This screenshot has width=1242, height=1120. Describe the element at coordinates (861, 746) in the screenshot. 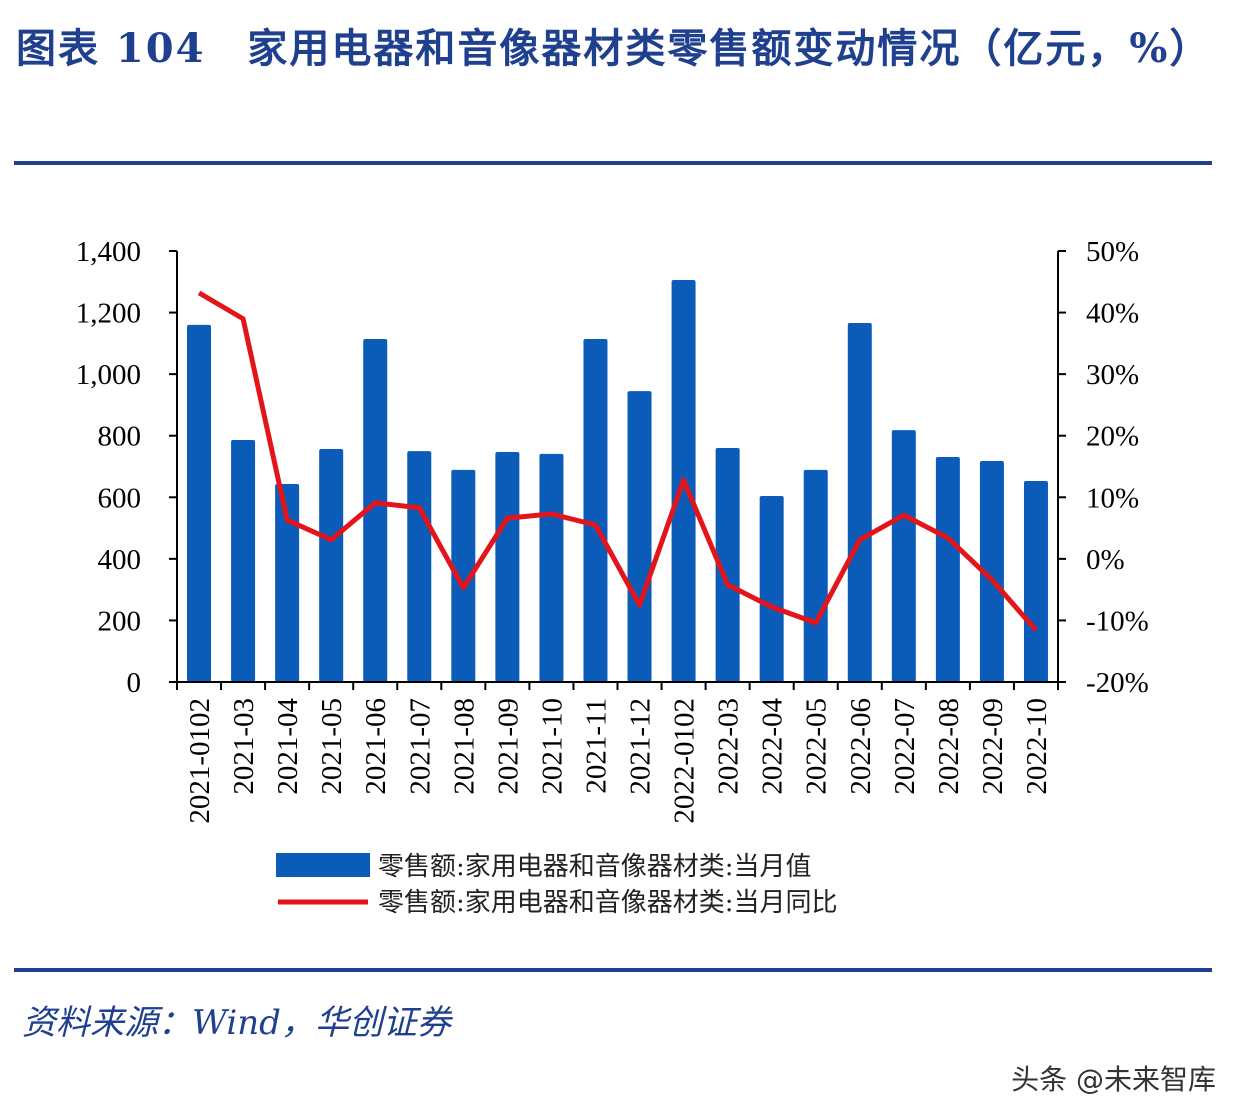

I see `x-tick-label: 2022-06` at that location.